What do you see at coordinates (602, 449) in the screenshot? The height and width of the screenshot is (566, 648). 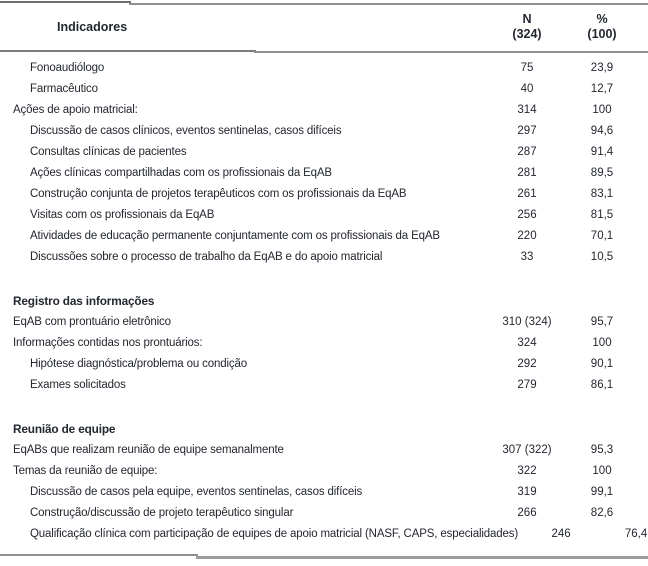 I see `pct-value: 95,3` at bounding box center [602, 449].